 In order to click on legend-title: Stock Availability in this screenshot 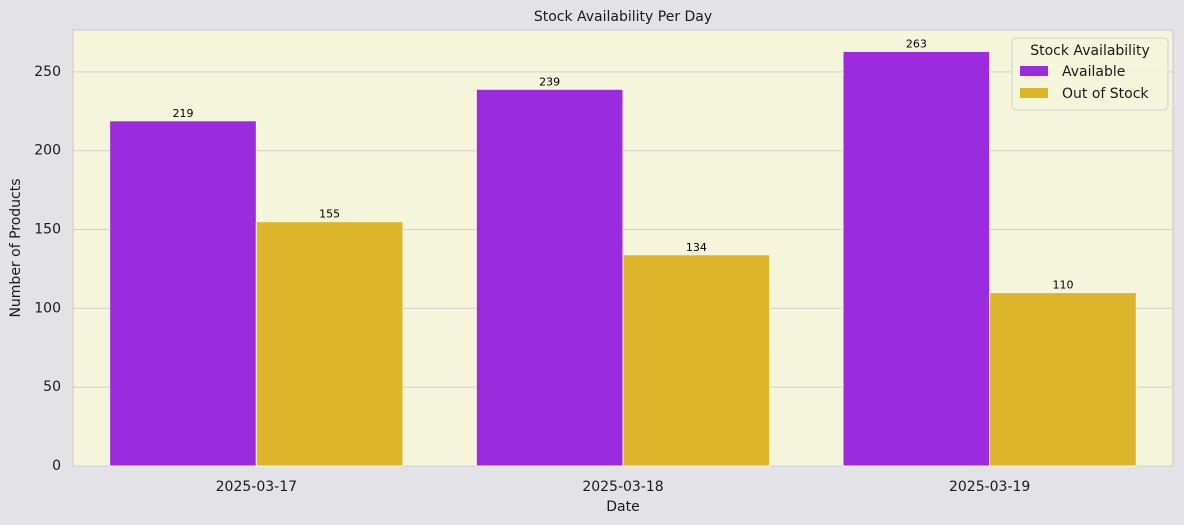, I will do `click(1090, 51)`.